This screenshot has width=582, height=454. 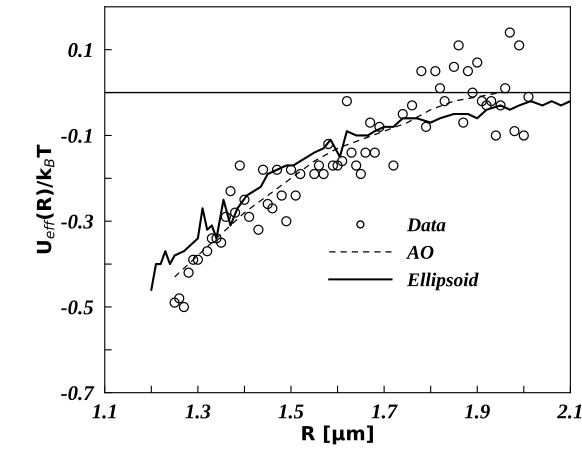 I want to click on y-tick-label: -0.5, so click(x=77, y=307).